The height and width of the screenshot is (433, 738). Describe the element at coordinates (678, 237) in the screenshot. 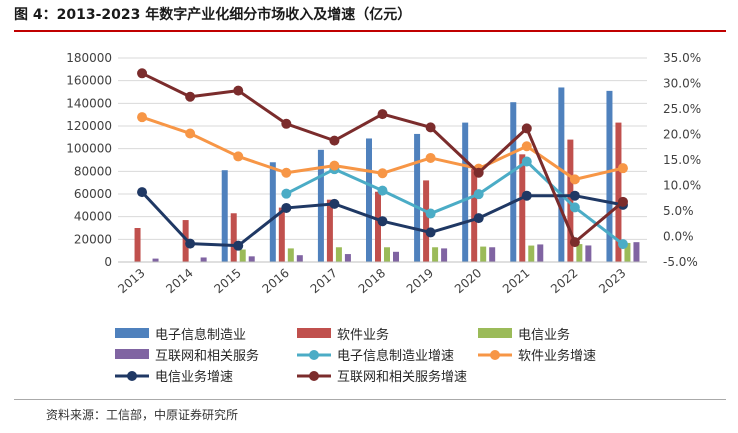

I see `right-tick-label: 0.0%` at that location.